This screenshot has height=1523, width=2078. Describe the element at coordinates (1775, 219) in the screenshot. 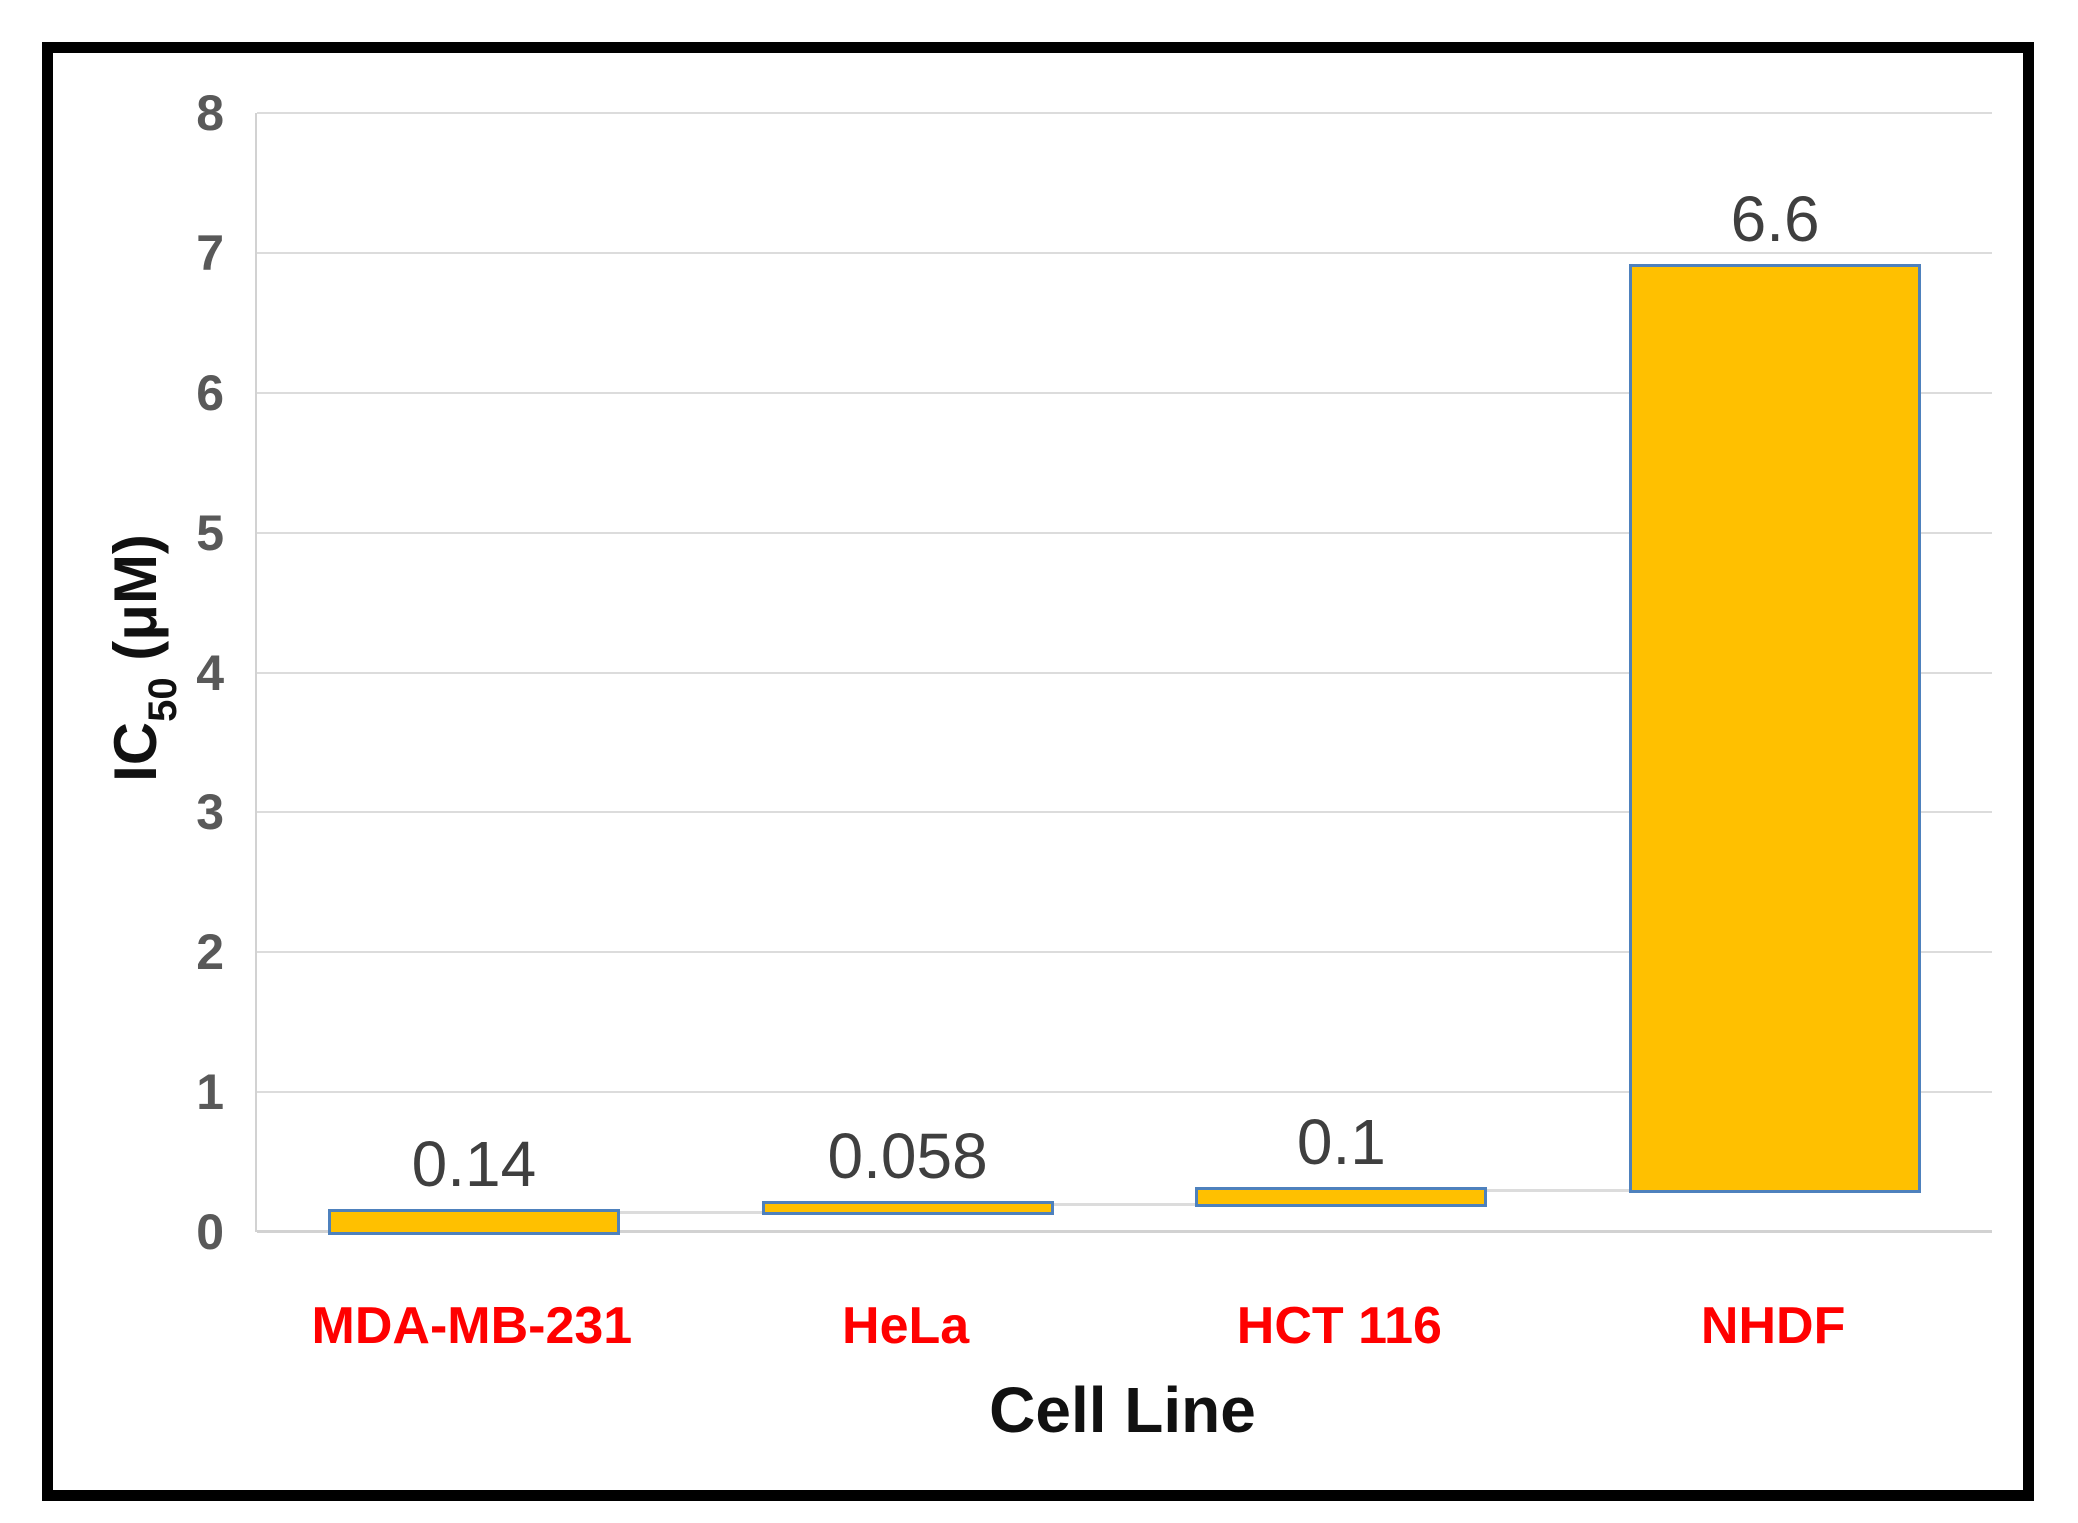

I see `bar-value-label: 6.6` at that location.